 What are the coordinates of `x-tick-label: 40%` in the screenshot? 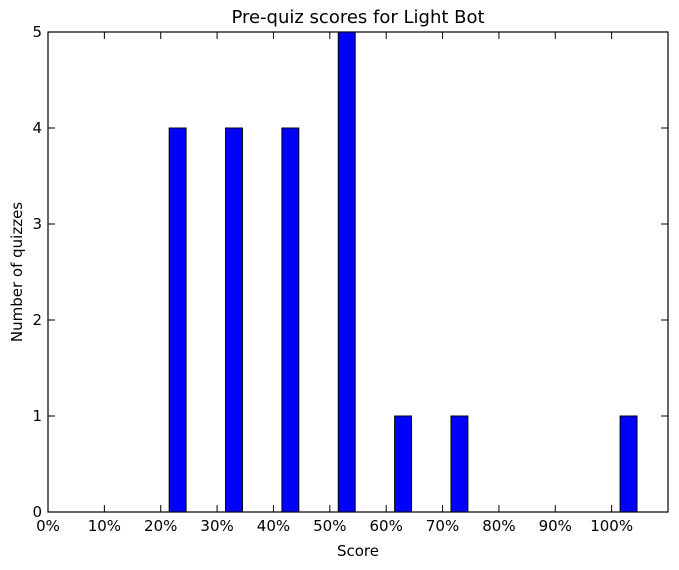 It's located at (273, 526).